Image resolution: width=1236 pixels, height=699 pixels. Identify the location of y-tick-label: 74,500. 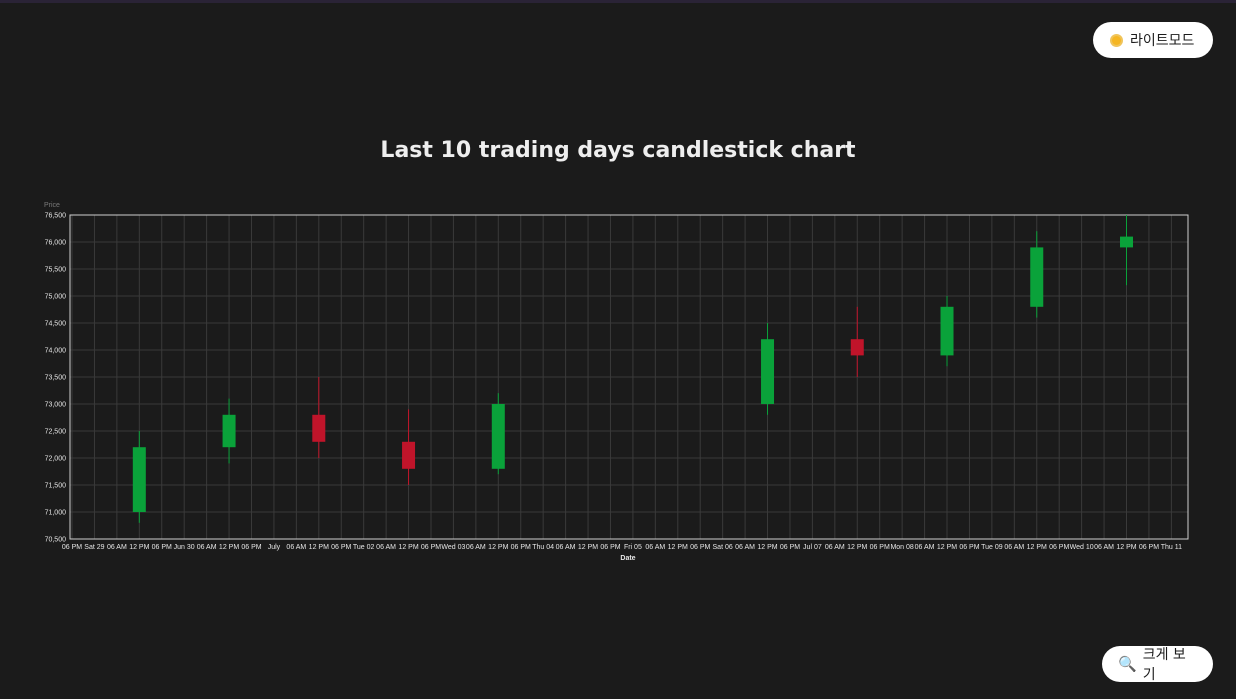
(56, 324).